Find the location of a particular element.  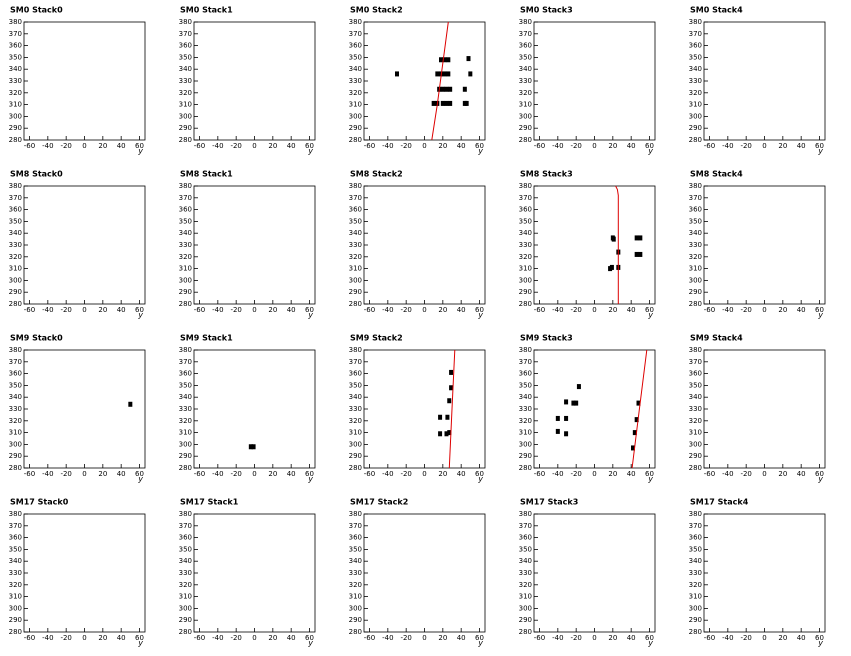

panel-title: SM9 Stack2 is located at coordinates (376, 338).